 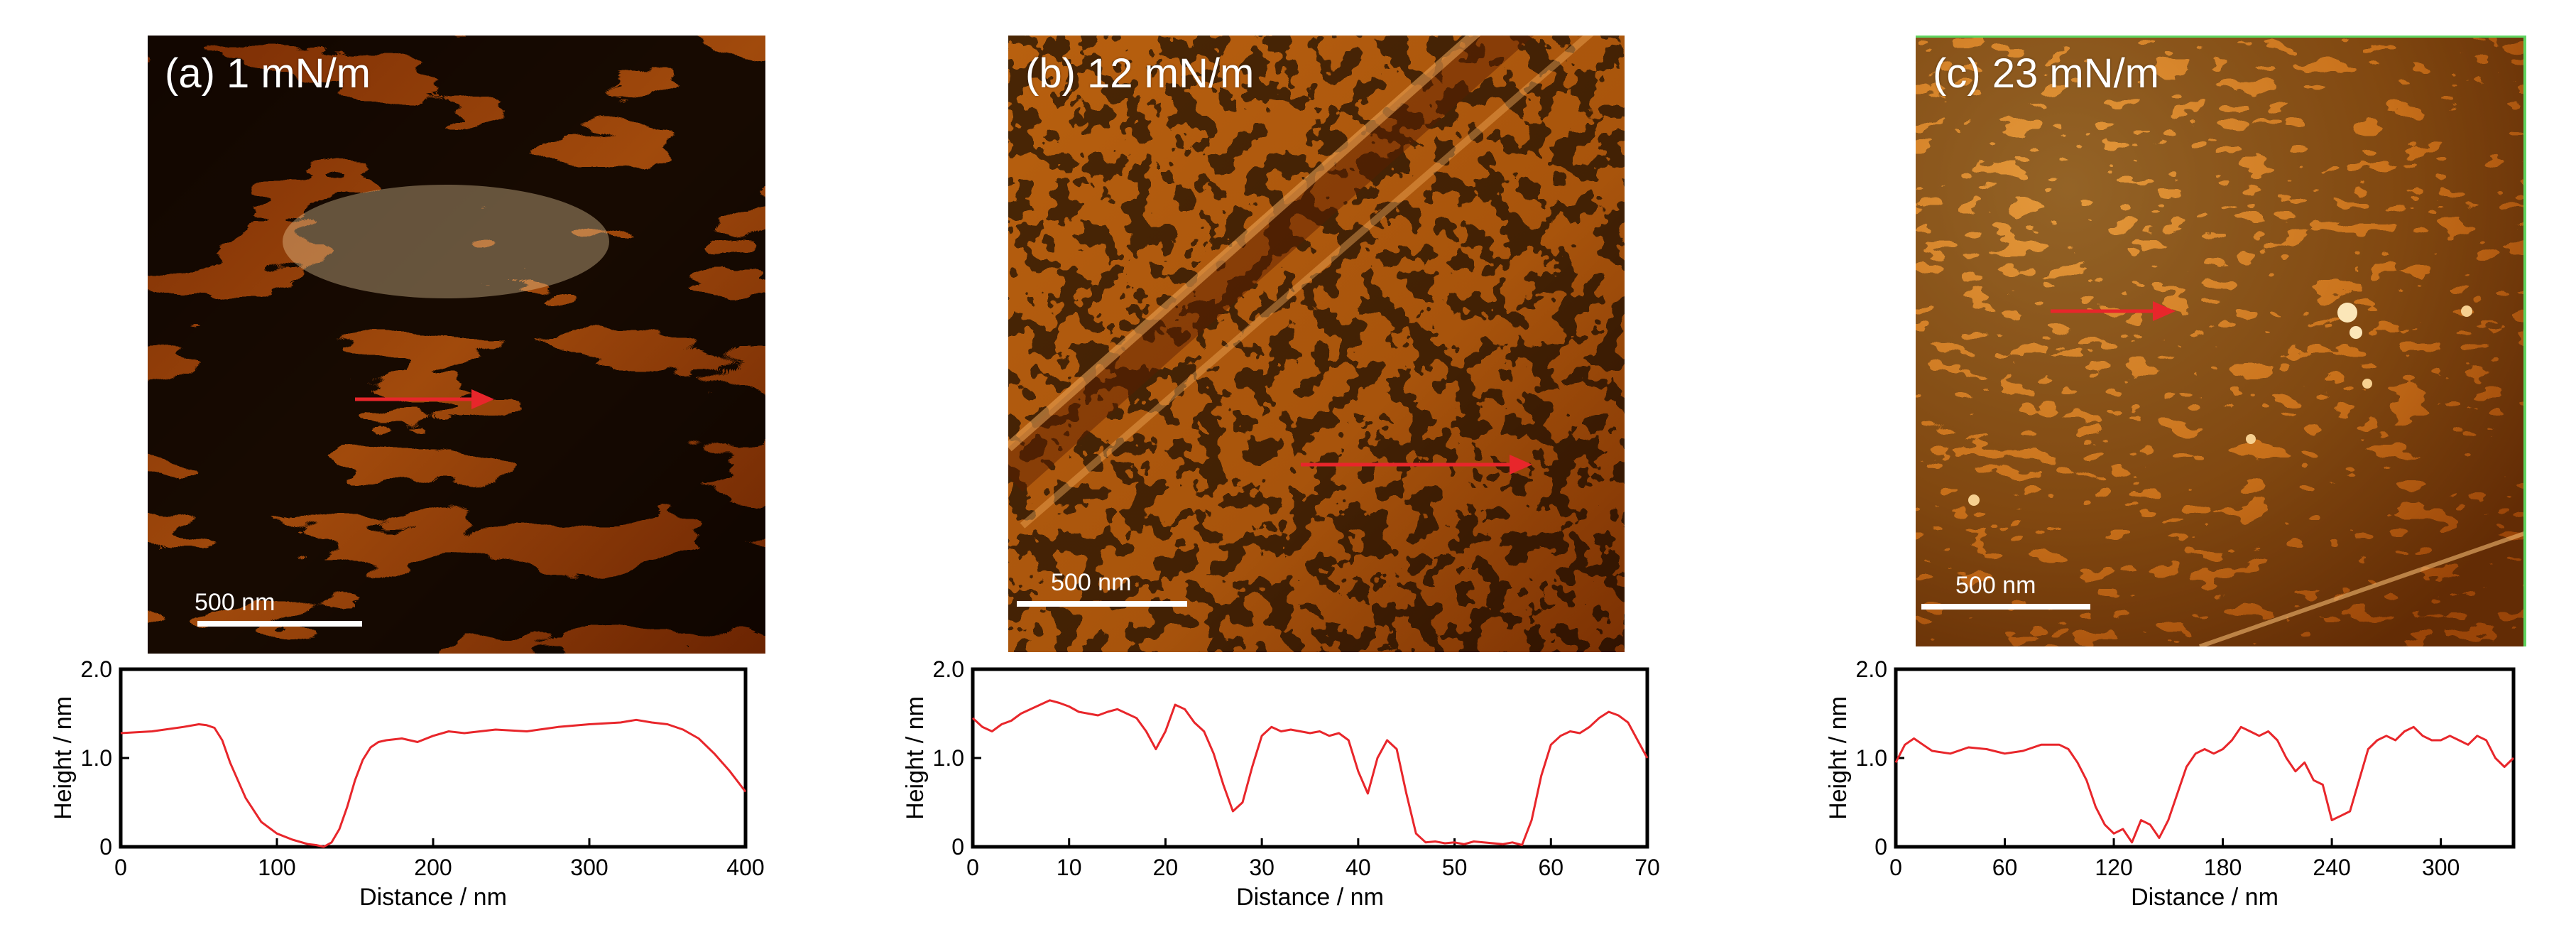 What do you see at coordinates (279, 624) in the screenshot?
I see `scale-bar-a` at bounding box center [279, 624].